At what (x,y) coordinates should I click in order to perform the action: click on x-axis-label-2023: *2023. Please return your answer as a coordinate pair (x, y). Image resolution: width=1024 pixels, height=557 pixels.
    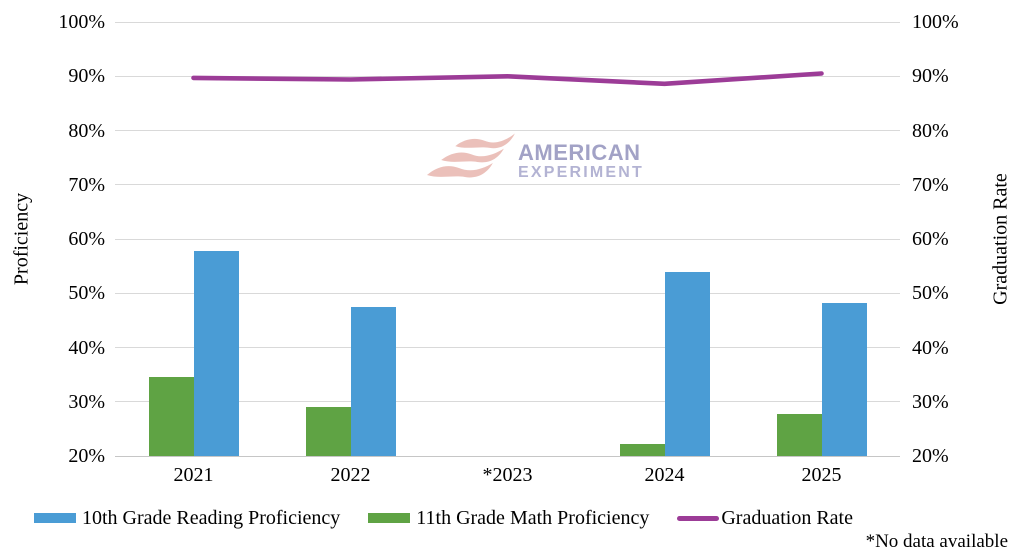
    Looking at the image, I should click on (507, 475).